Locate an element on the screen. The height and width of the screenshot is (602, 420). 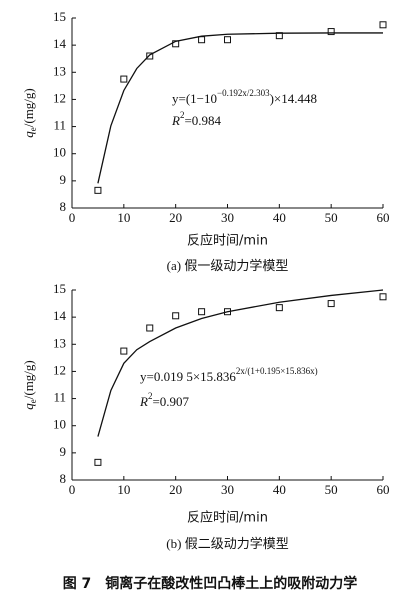
annotation: y=0.019 5×15.8362x/(1+0.195×15.836x) is located at coordinates (229, 375).